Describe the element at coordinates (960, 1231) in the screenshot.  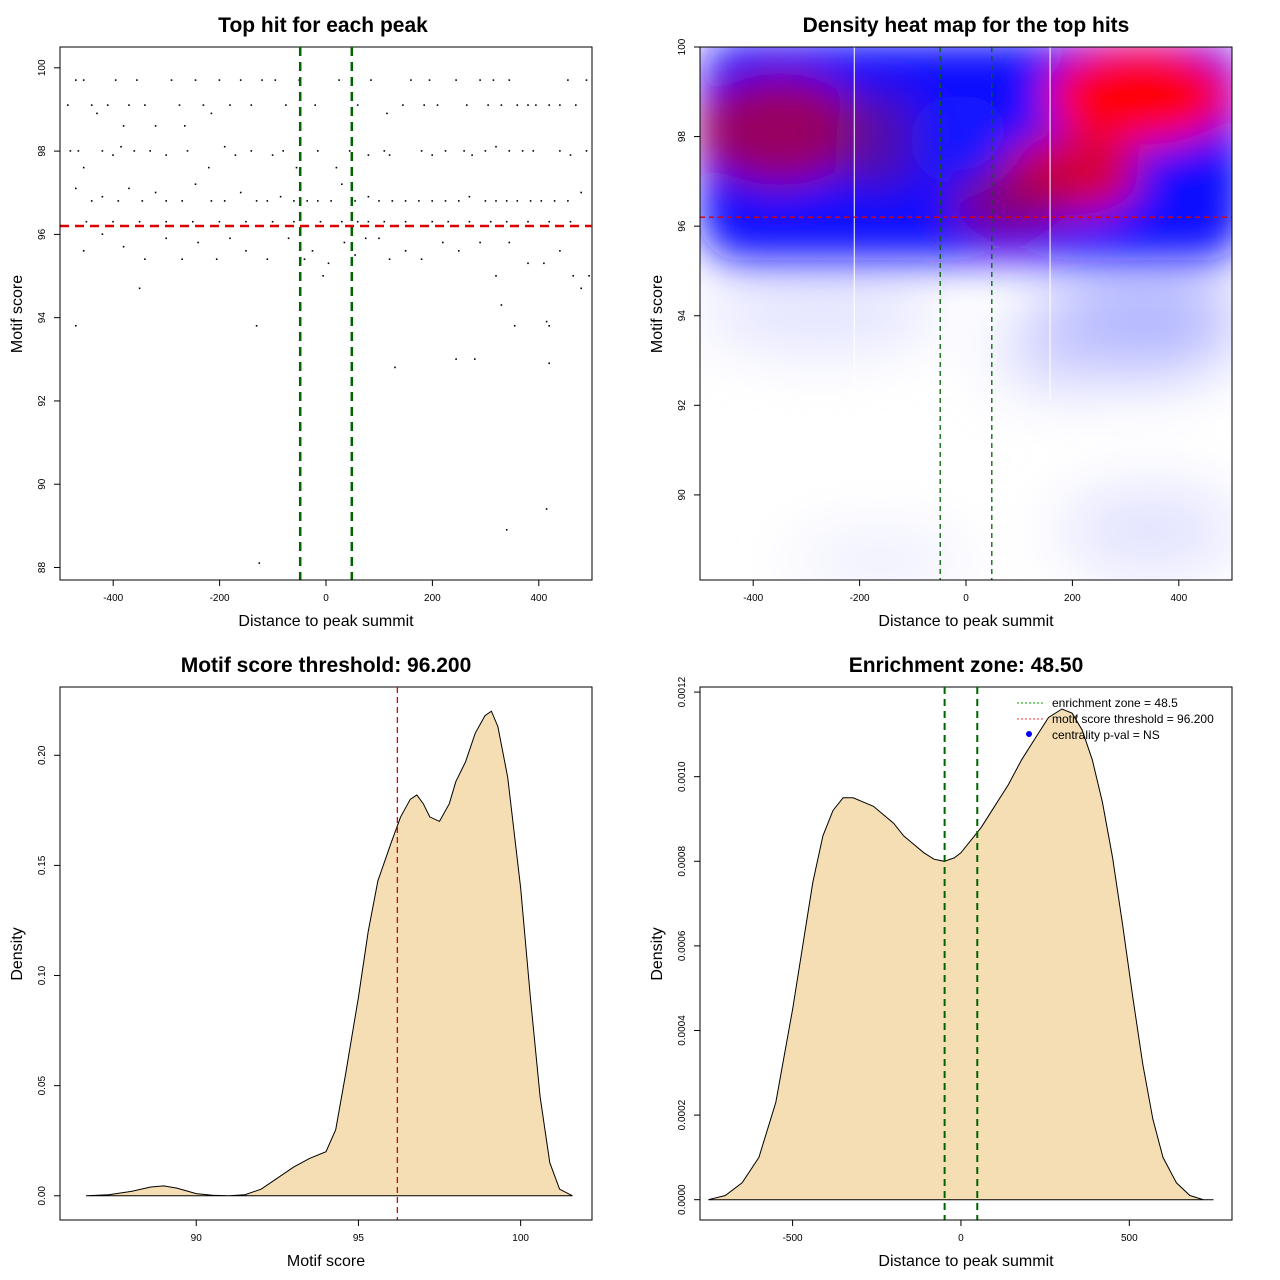
I see `enrichment-x-axis: -500 0 500` at that location.